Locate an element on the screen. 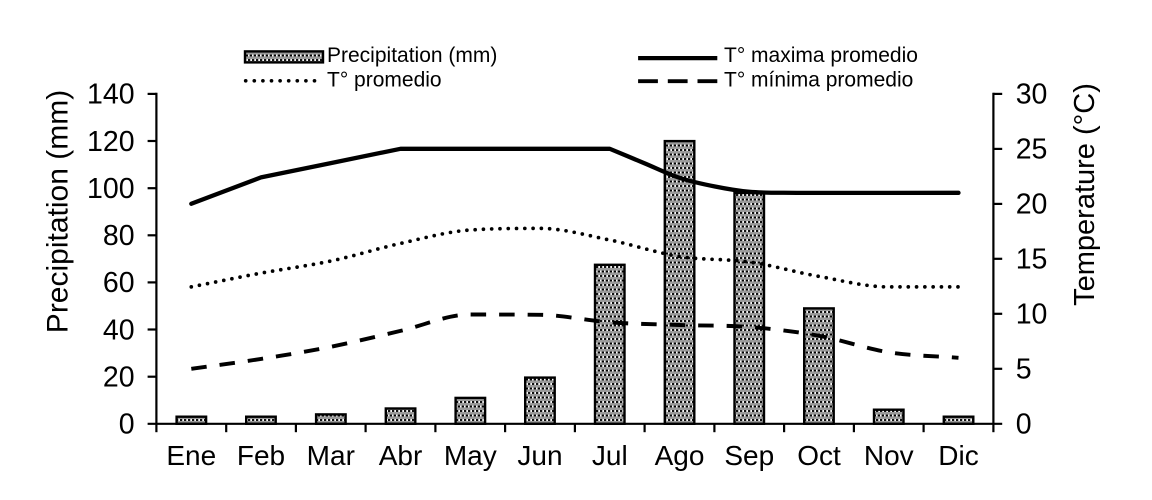 This screenshot has height=500, width=1152. svg-text: Oct is located at coordinates (819, 455).